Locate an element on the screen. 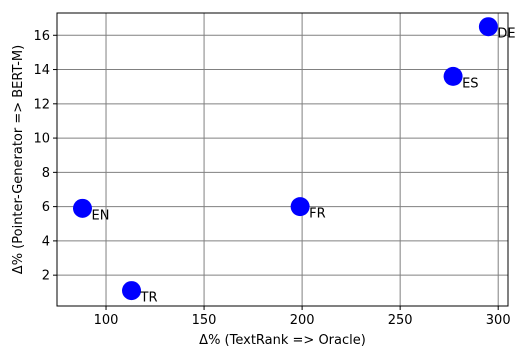  y-tick-label: 14 is located at coordinates (41, 70).